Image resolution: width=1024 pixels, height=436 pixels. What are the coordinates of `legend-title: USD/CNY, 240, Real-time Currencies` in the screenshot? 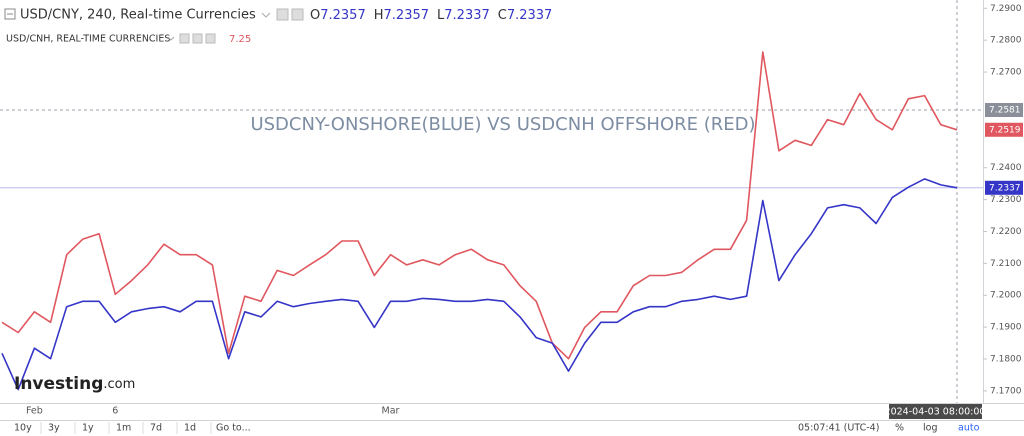 It's located at (138, 15).